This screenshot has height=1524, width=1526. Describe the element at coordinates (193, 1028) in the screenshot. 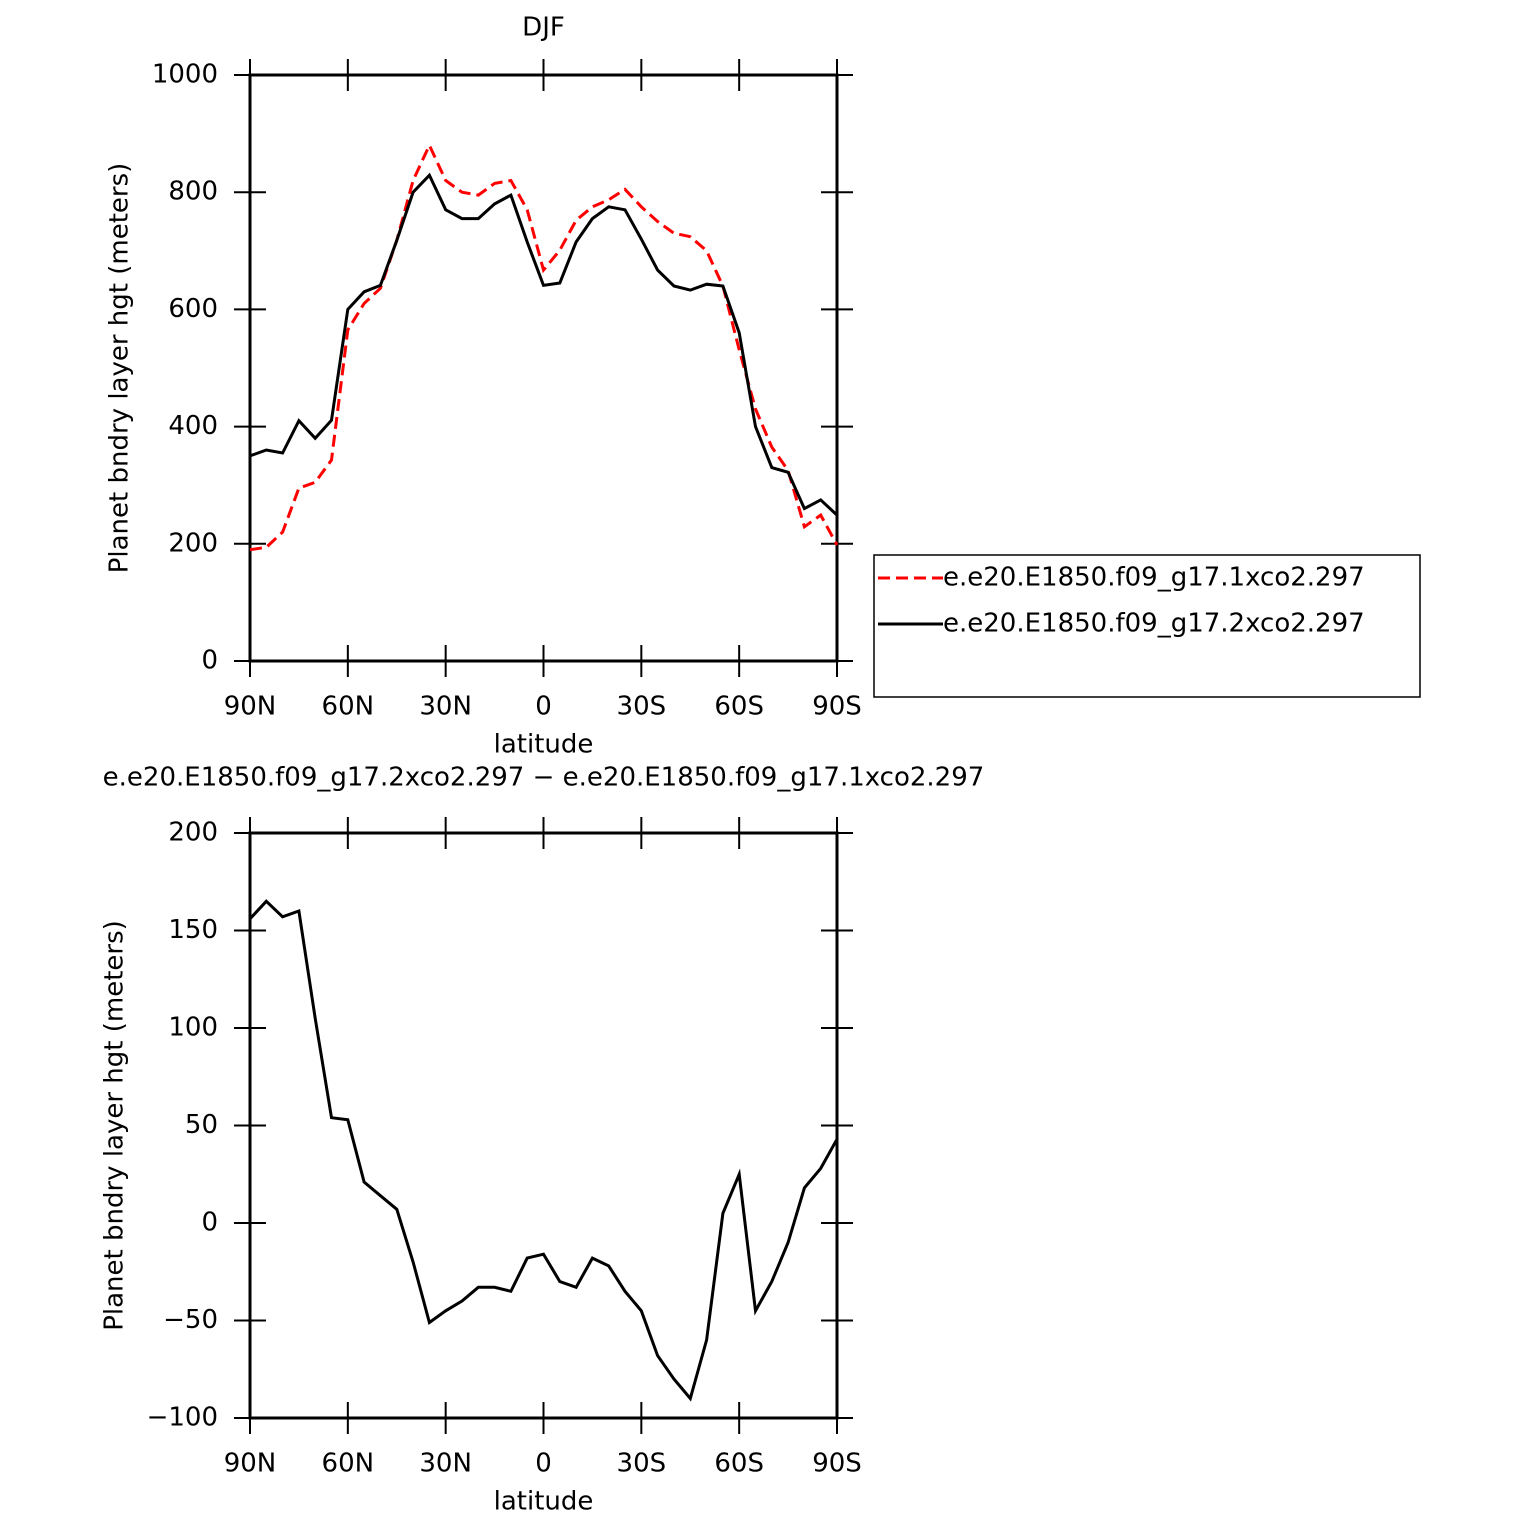

I see `y-tick-label: 100` at that location.